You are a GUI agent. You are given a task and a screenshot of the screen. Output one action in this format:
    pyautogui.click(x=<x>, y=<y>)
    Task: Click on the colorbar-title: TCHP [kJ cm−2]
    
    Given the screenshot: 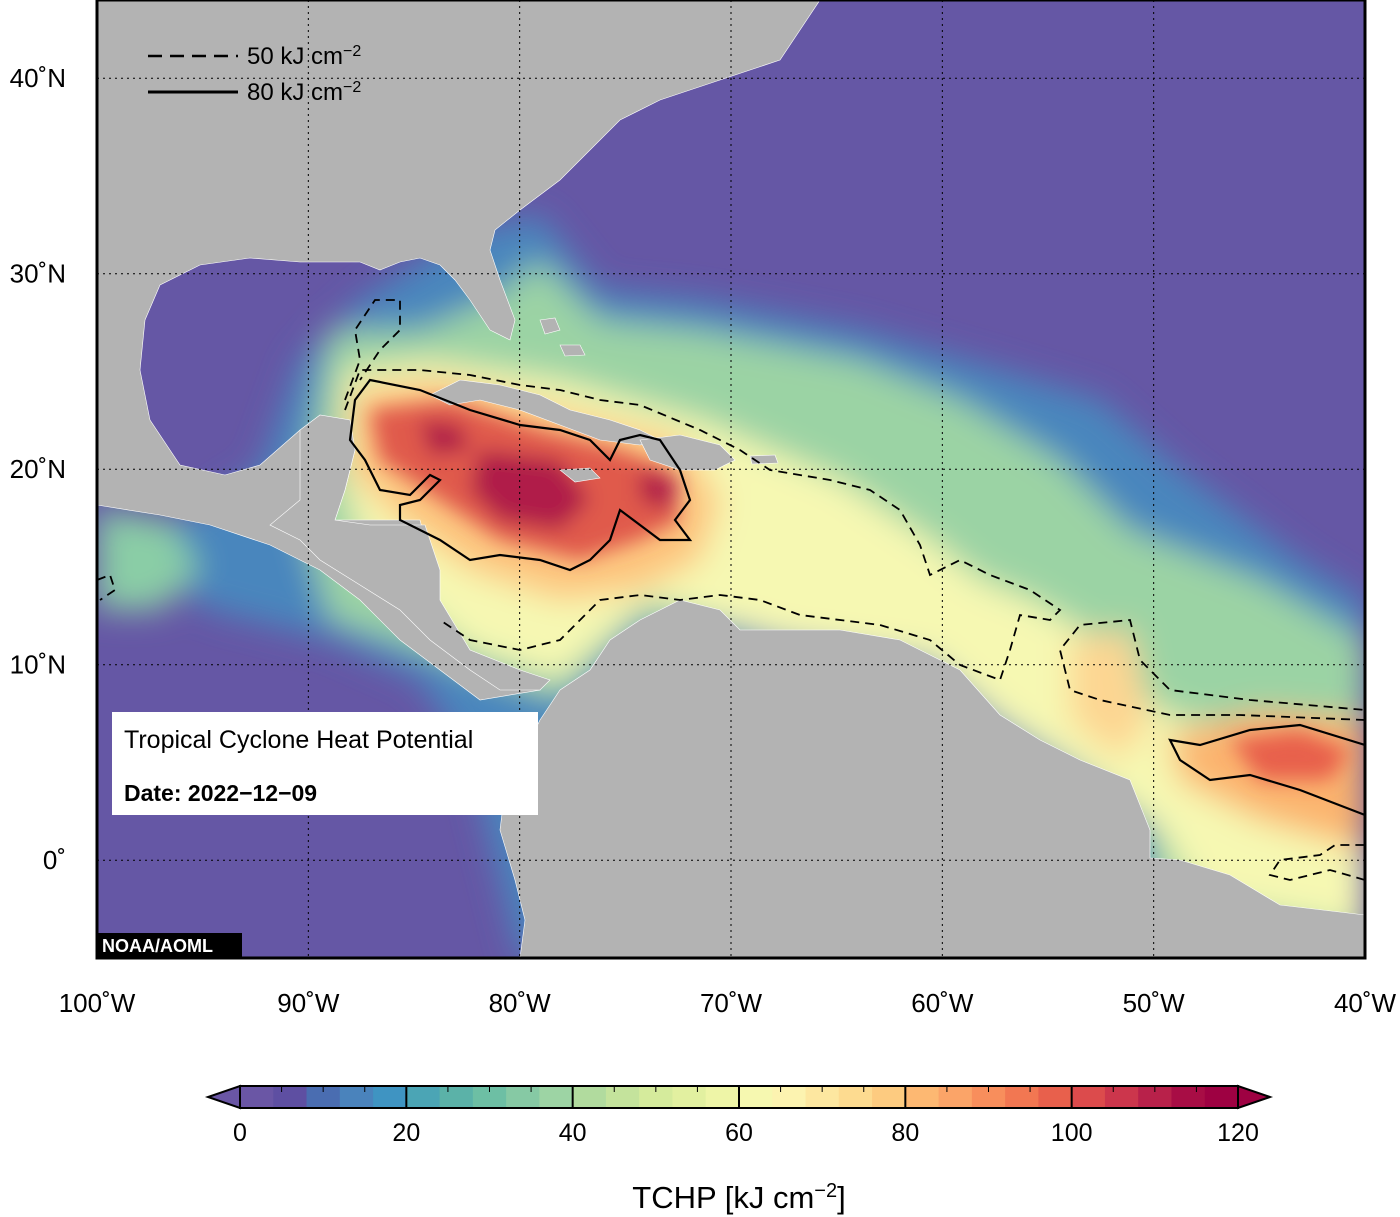 What is the action you would take?
    pyautogui.click(x=738, y=1197)
    